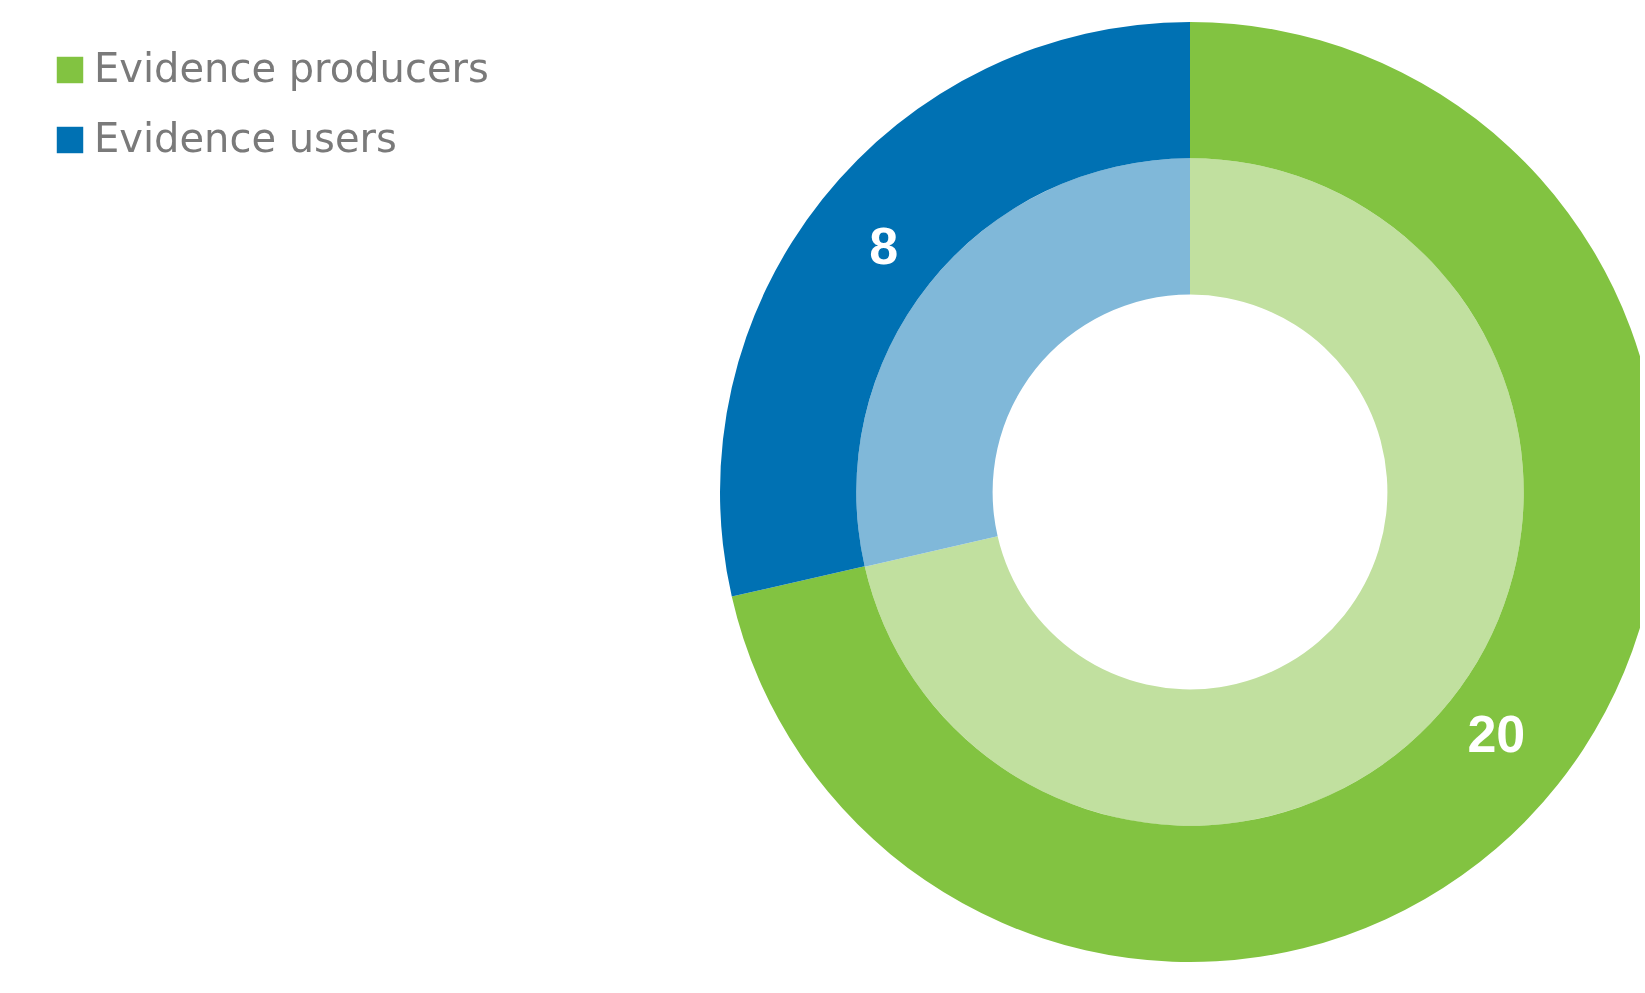 The height and width of the screenshot is (993, 1645). Describe the element at coordinates (884, 245) in the screenshot. I see `data-label: 8` at that location.